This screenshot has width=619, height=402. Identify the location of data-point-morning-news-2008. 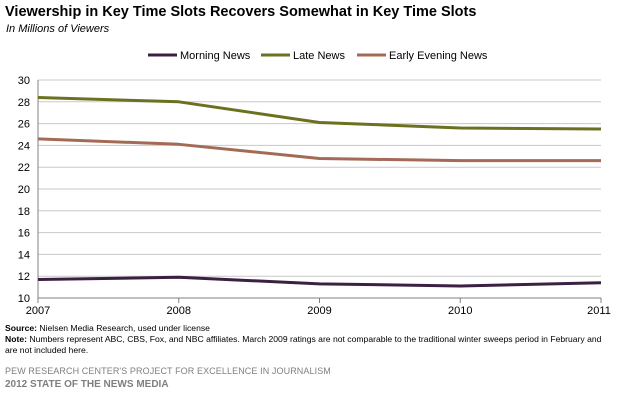
(178, 277).